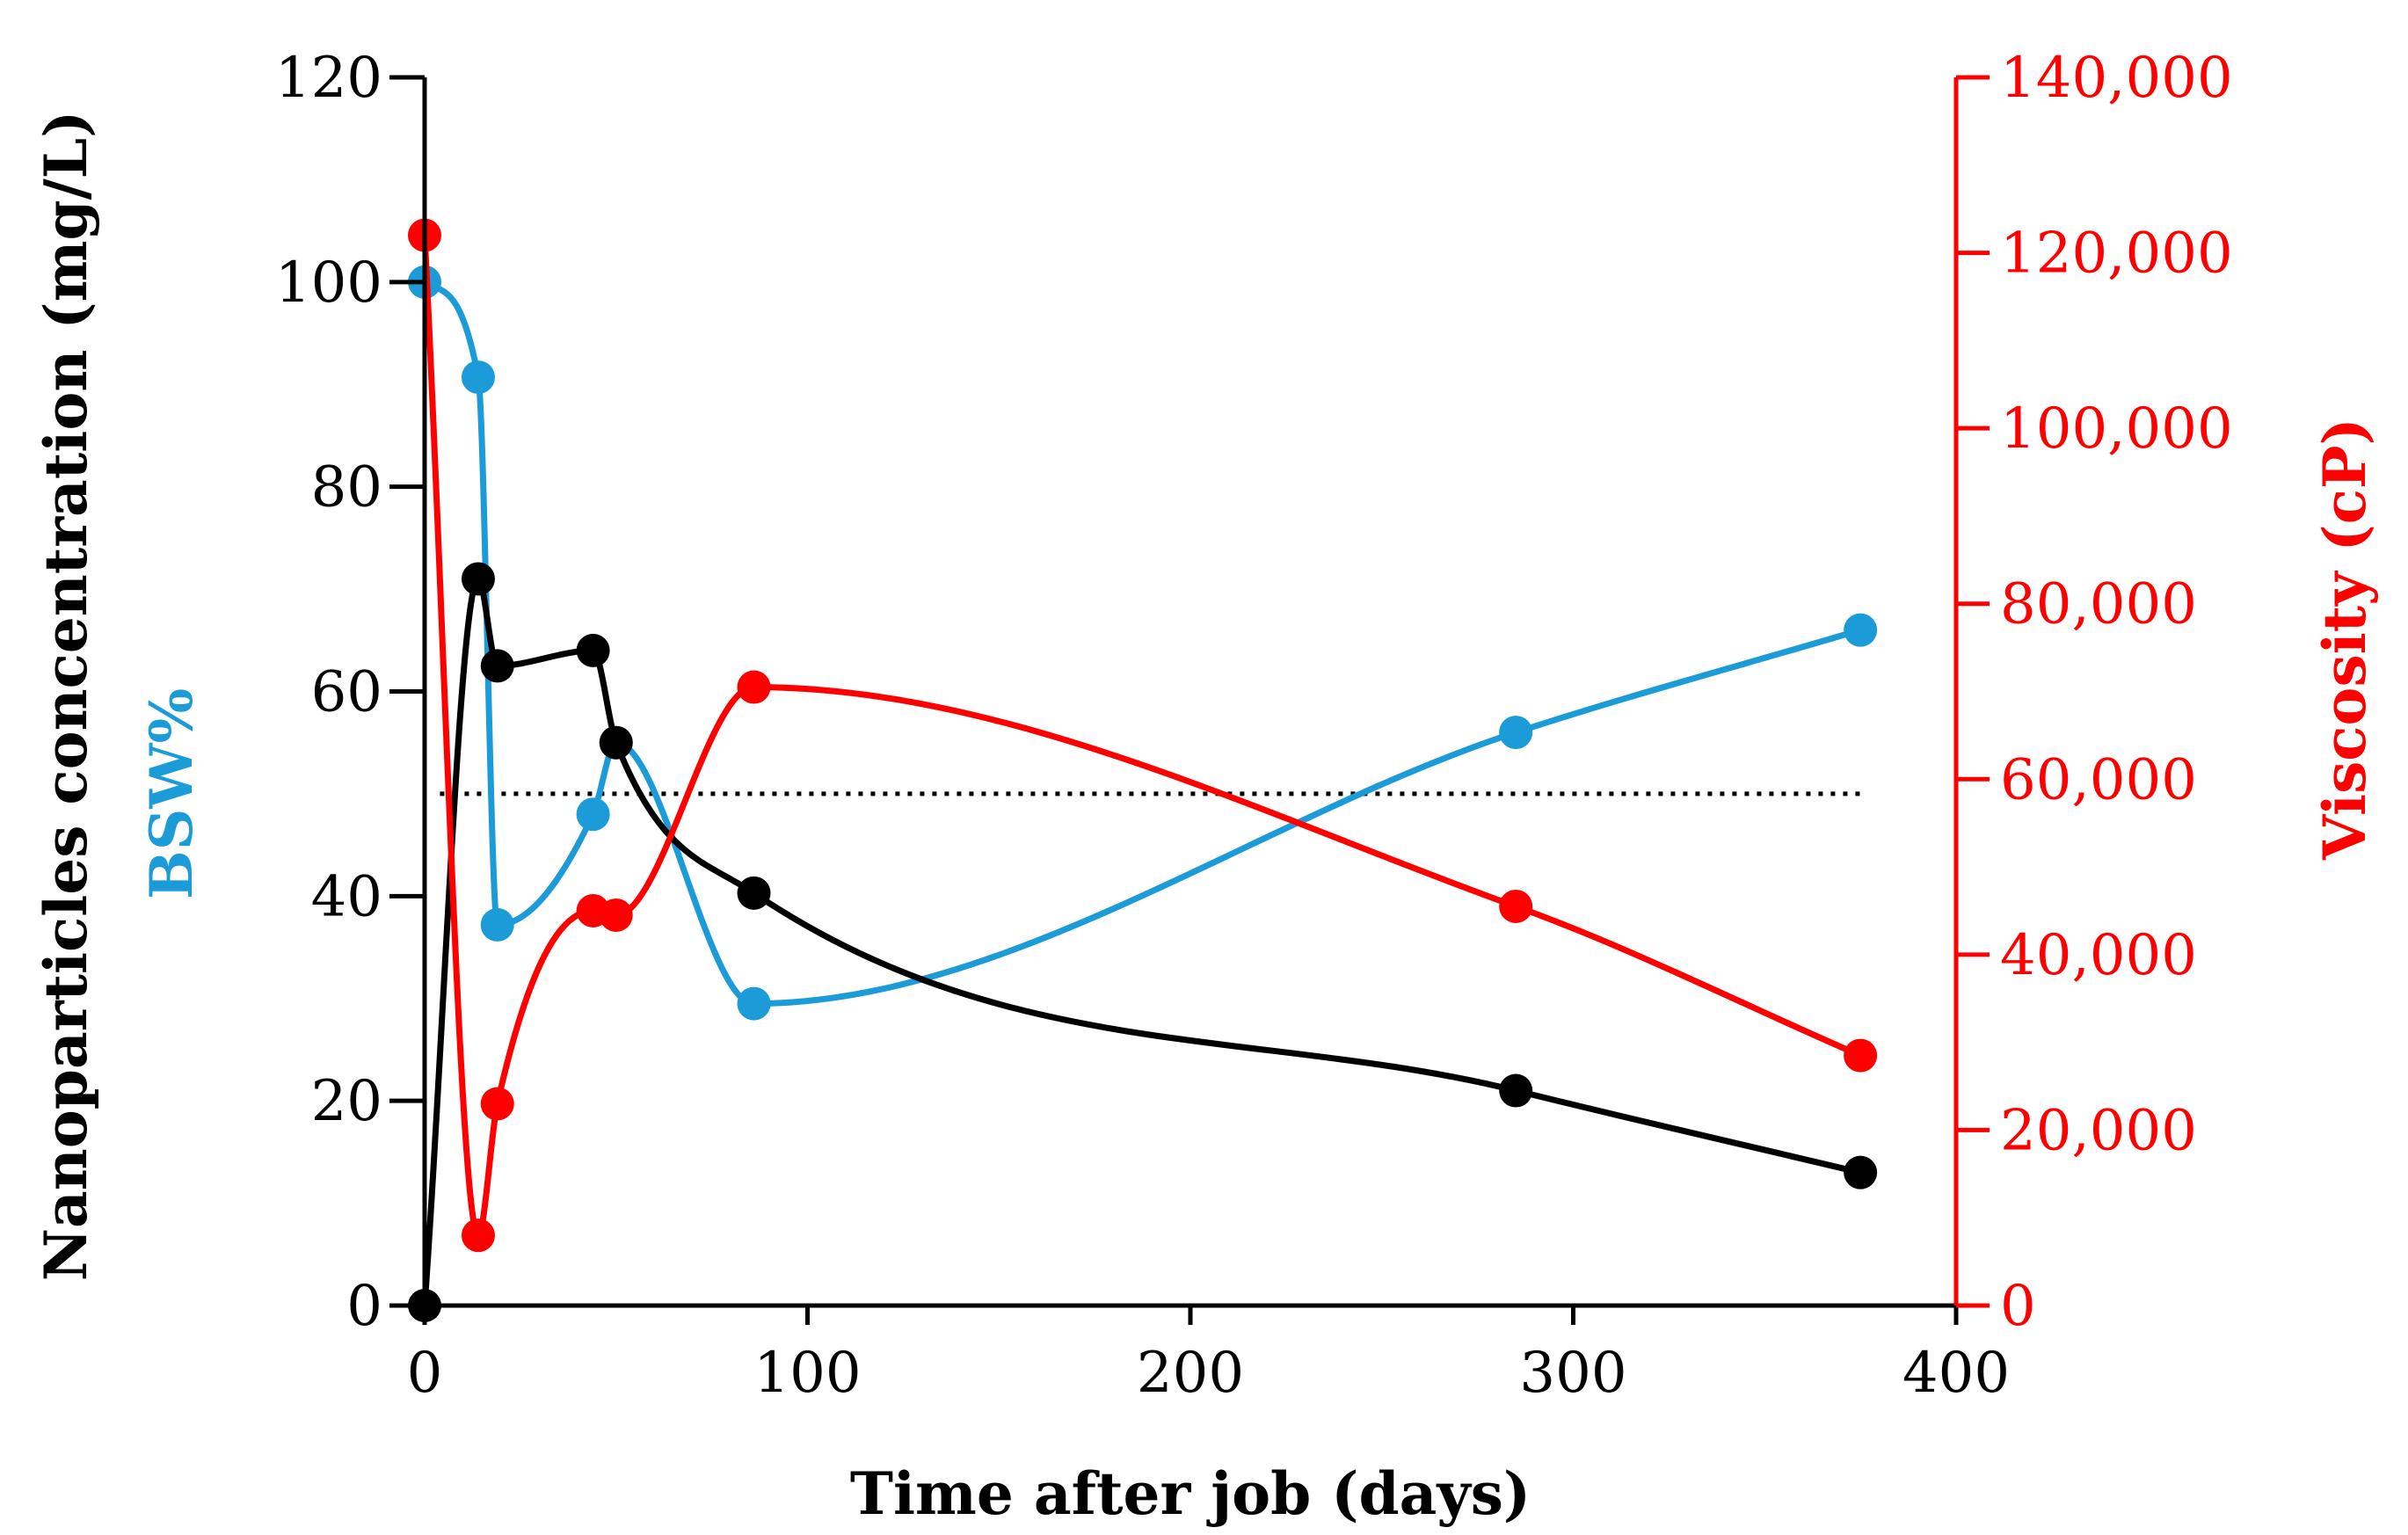 The image size is (2408, 1535). I want to click on y-left-tick-label-2: 40, so click(346, 897).